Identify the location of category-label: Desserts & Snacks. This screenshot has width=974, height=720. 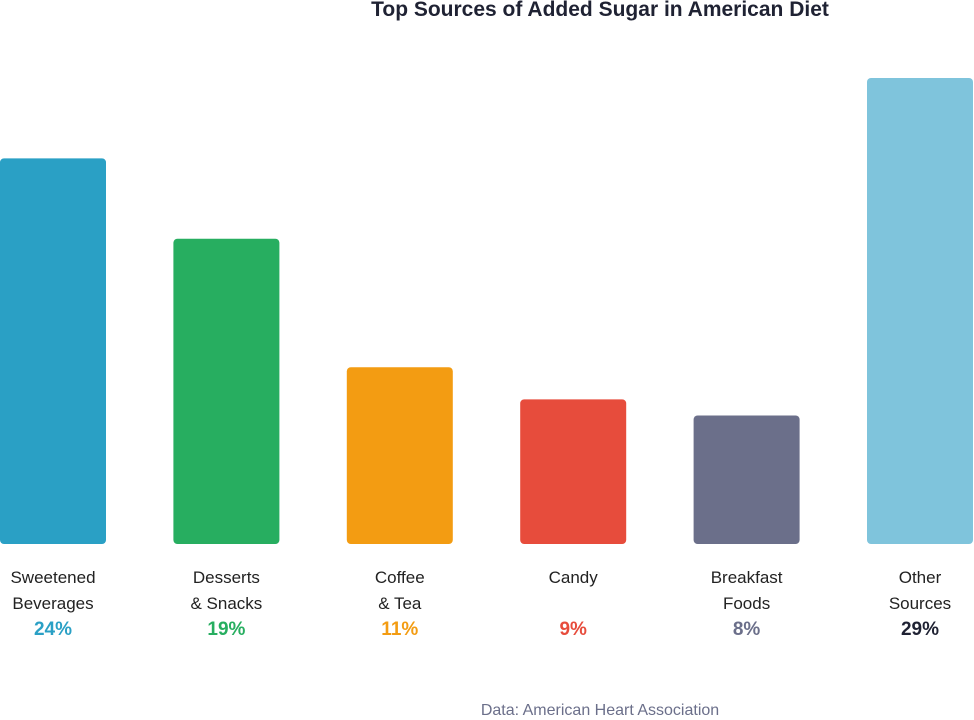
(226, 590).